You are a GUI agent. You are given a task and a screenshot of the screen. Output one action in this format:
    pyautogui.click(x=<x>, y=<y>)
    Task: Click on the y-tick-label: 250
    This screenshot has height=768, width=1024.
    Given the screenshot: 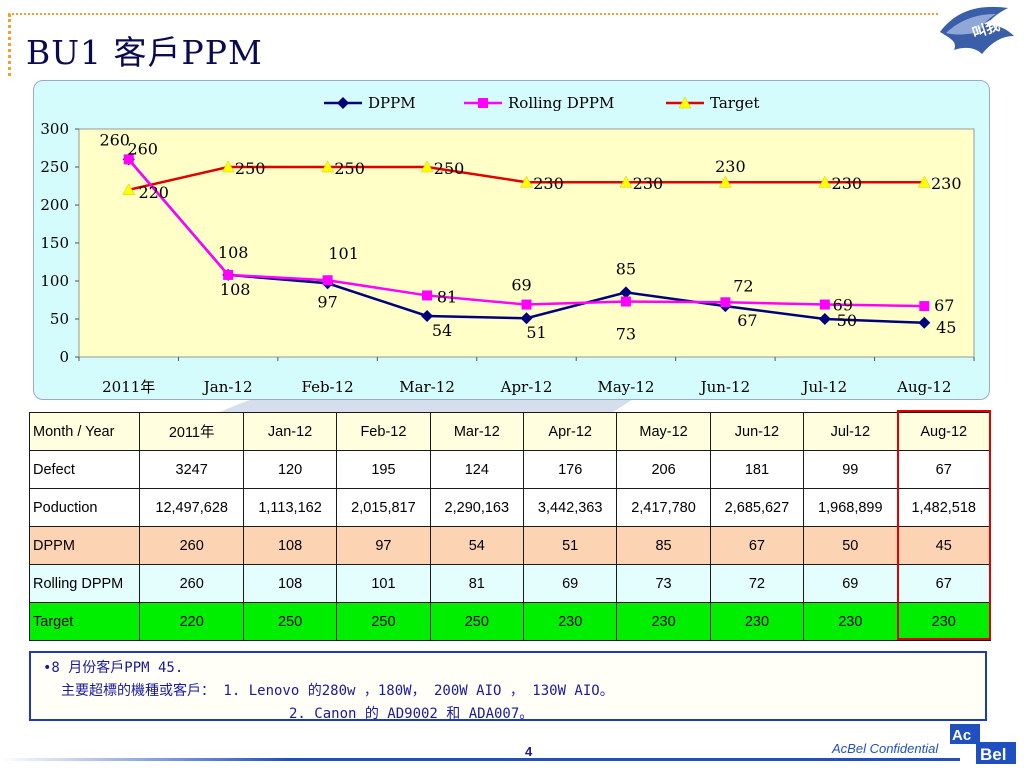 What is the action you would take?
    pyautogui.click(x=54, y=167)
    